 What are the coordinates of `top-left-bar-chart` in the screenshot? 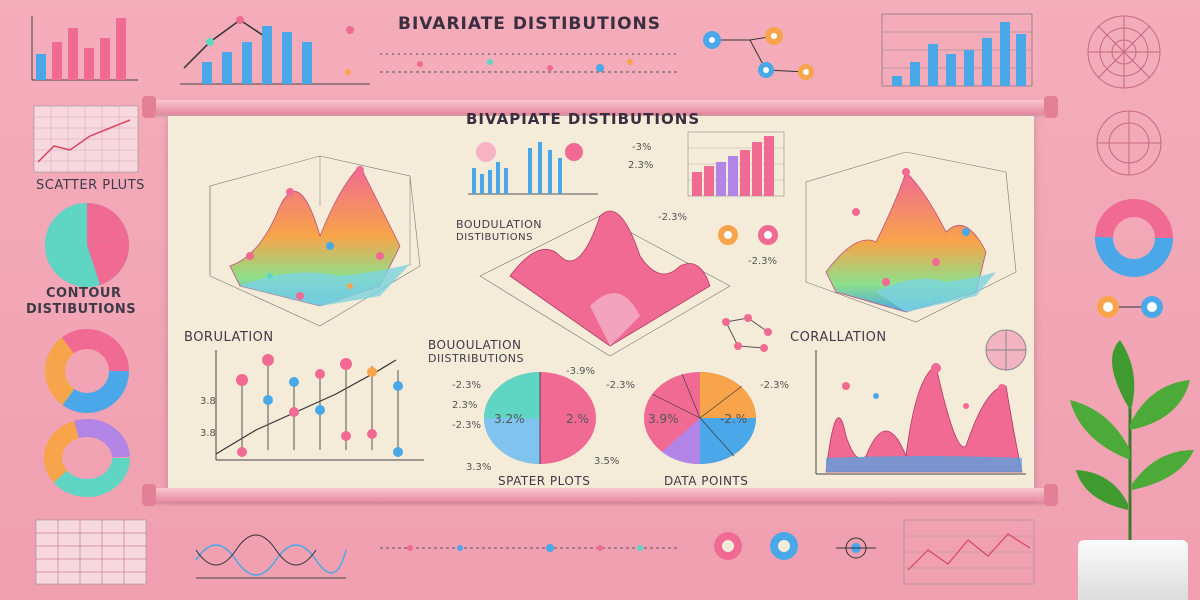 It's located at (84, 48).